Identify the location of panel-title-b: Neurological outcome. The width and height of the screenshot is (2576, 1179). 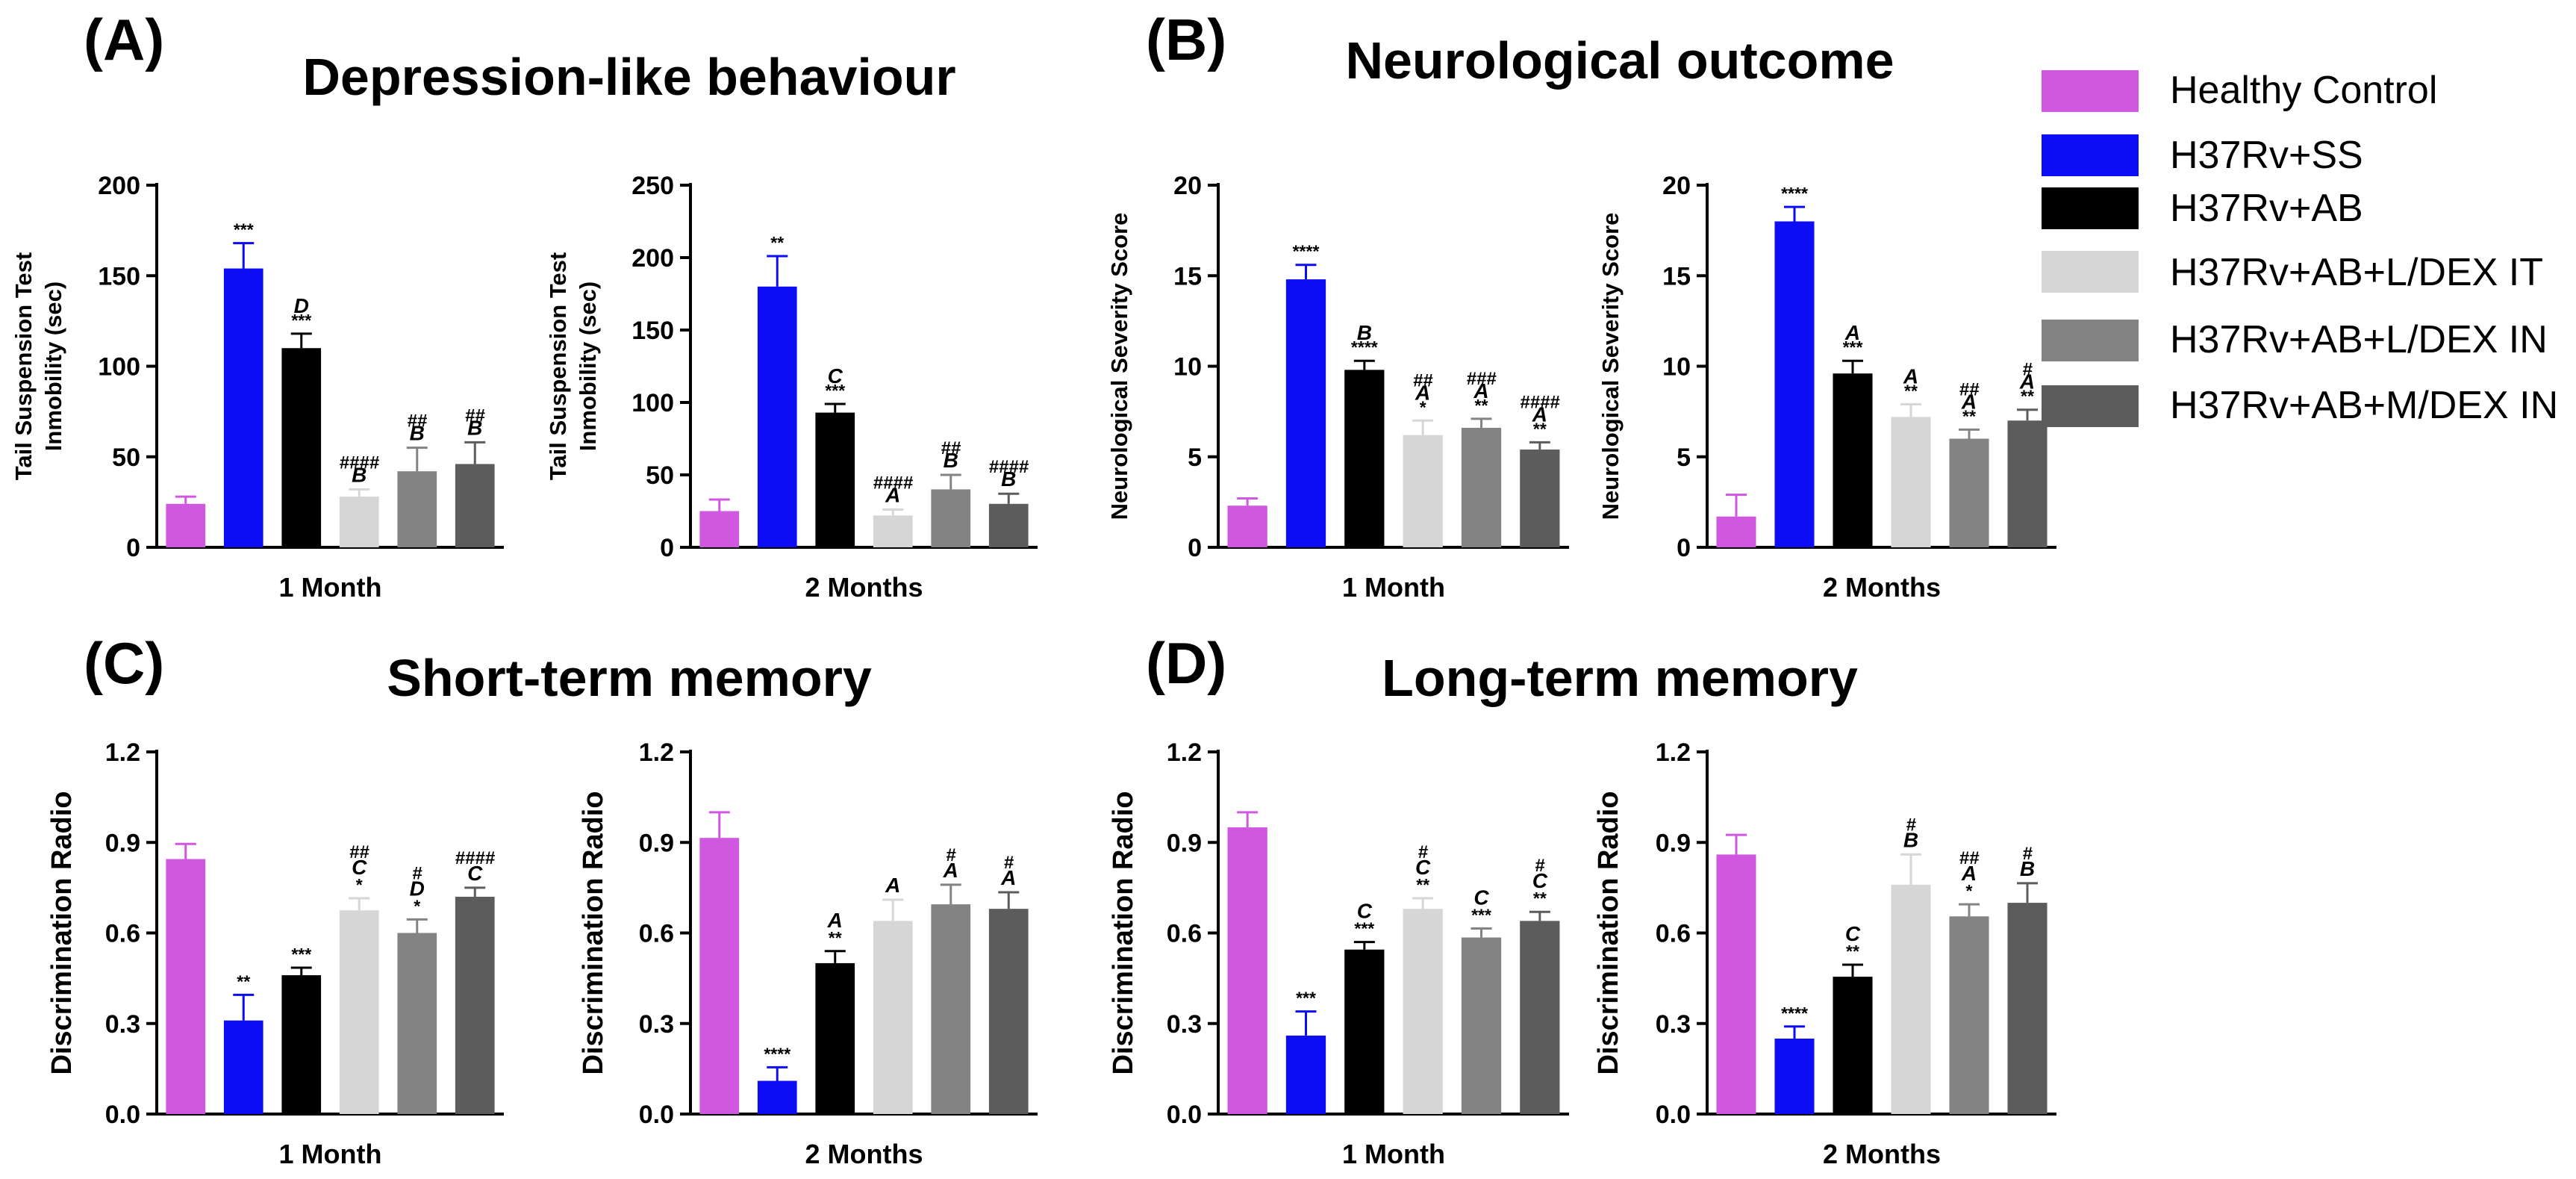
(1619, 60).